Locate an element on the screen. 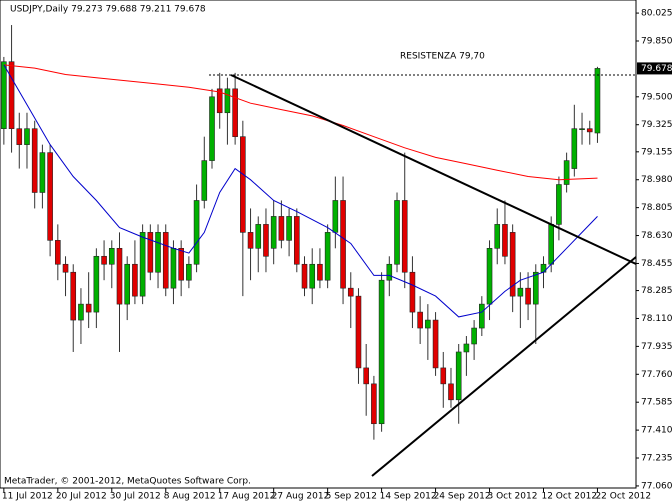  y-tick-label: 78.285 is located at coordinates (656, 291).